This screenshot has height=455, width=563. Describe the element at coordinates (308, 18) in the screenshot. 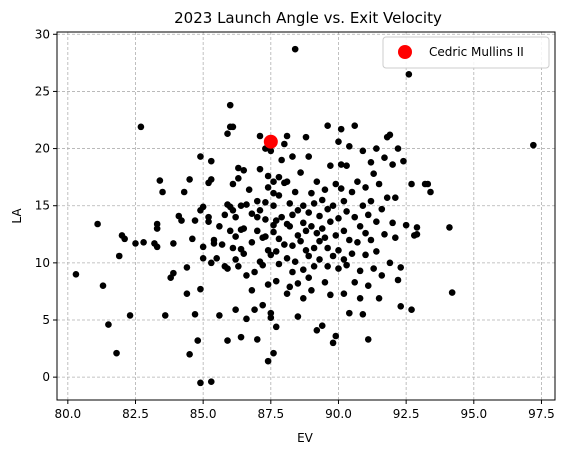

I see `chart-title: 2023 Launch Angle vs. Exit Velocity` at that location.